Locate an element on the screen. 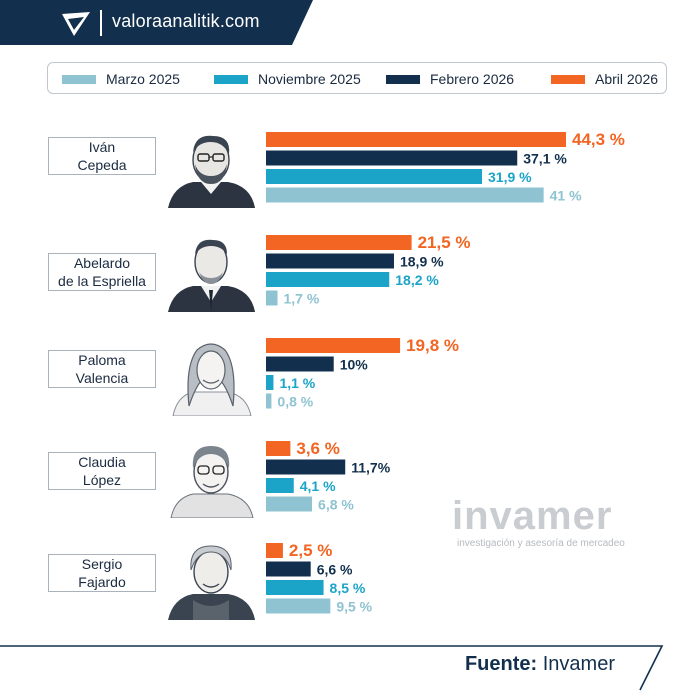  bar-value-label: 3,6 % is located at coordinates (317, 448).